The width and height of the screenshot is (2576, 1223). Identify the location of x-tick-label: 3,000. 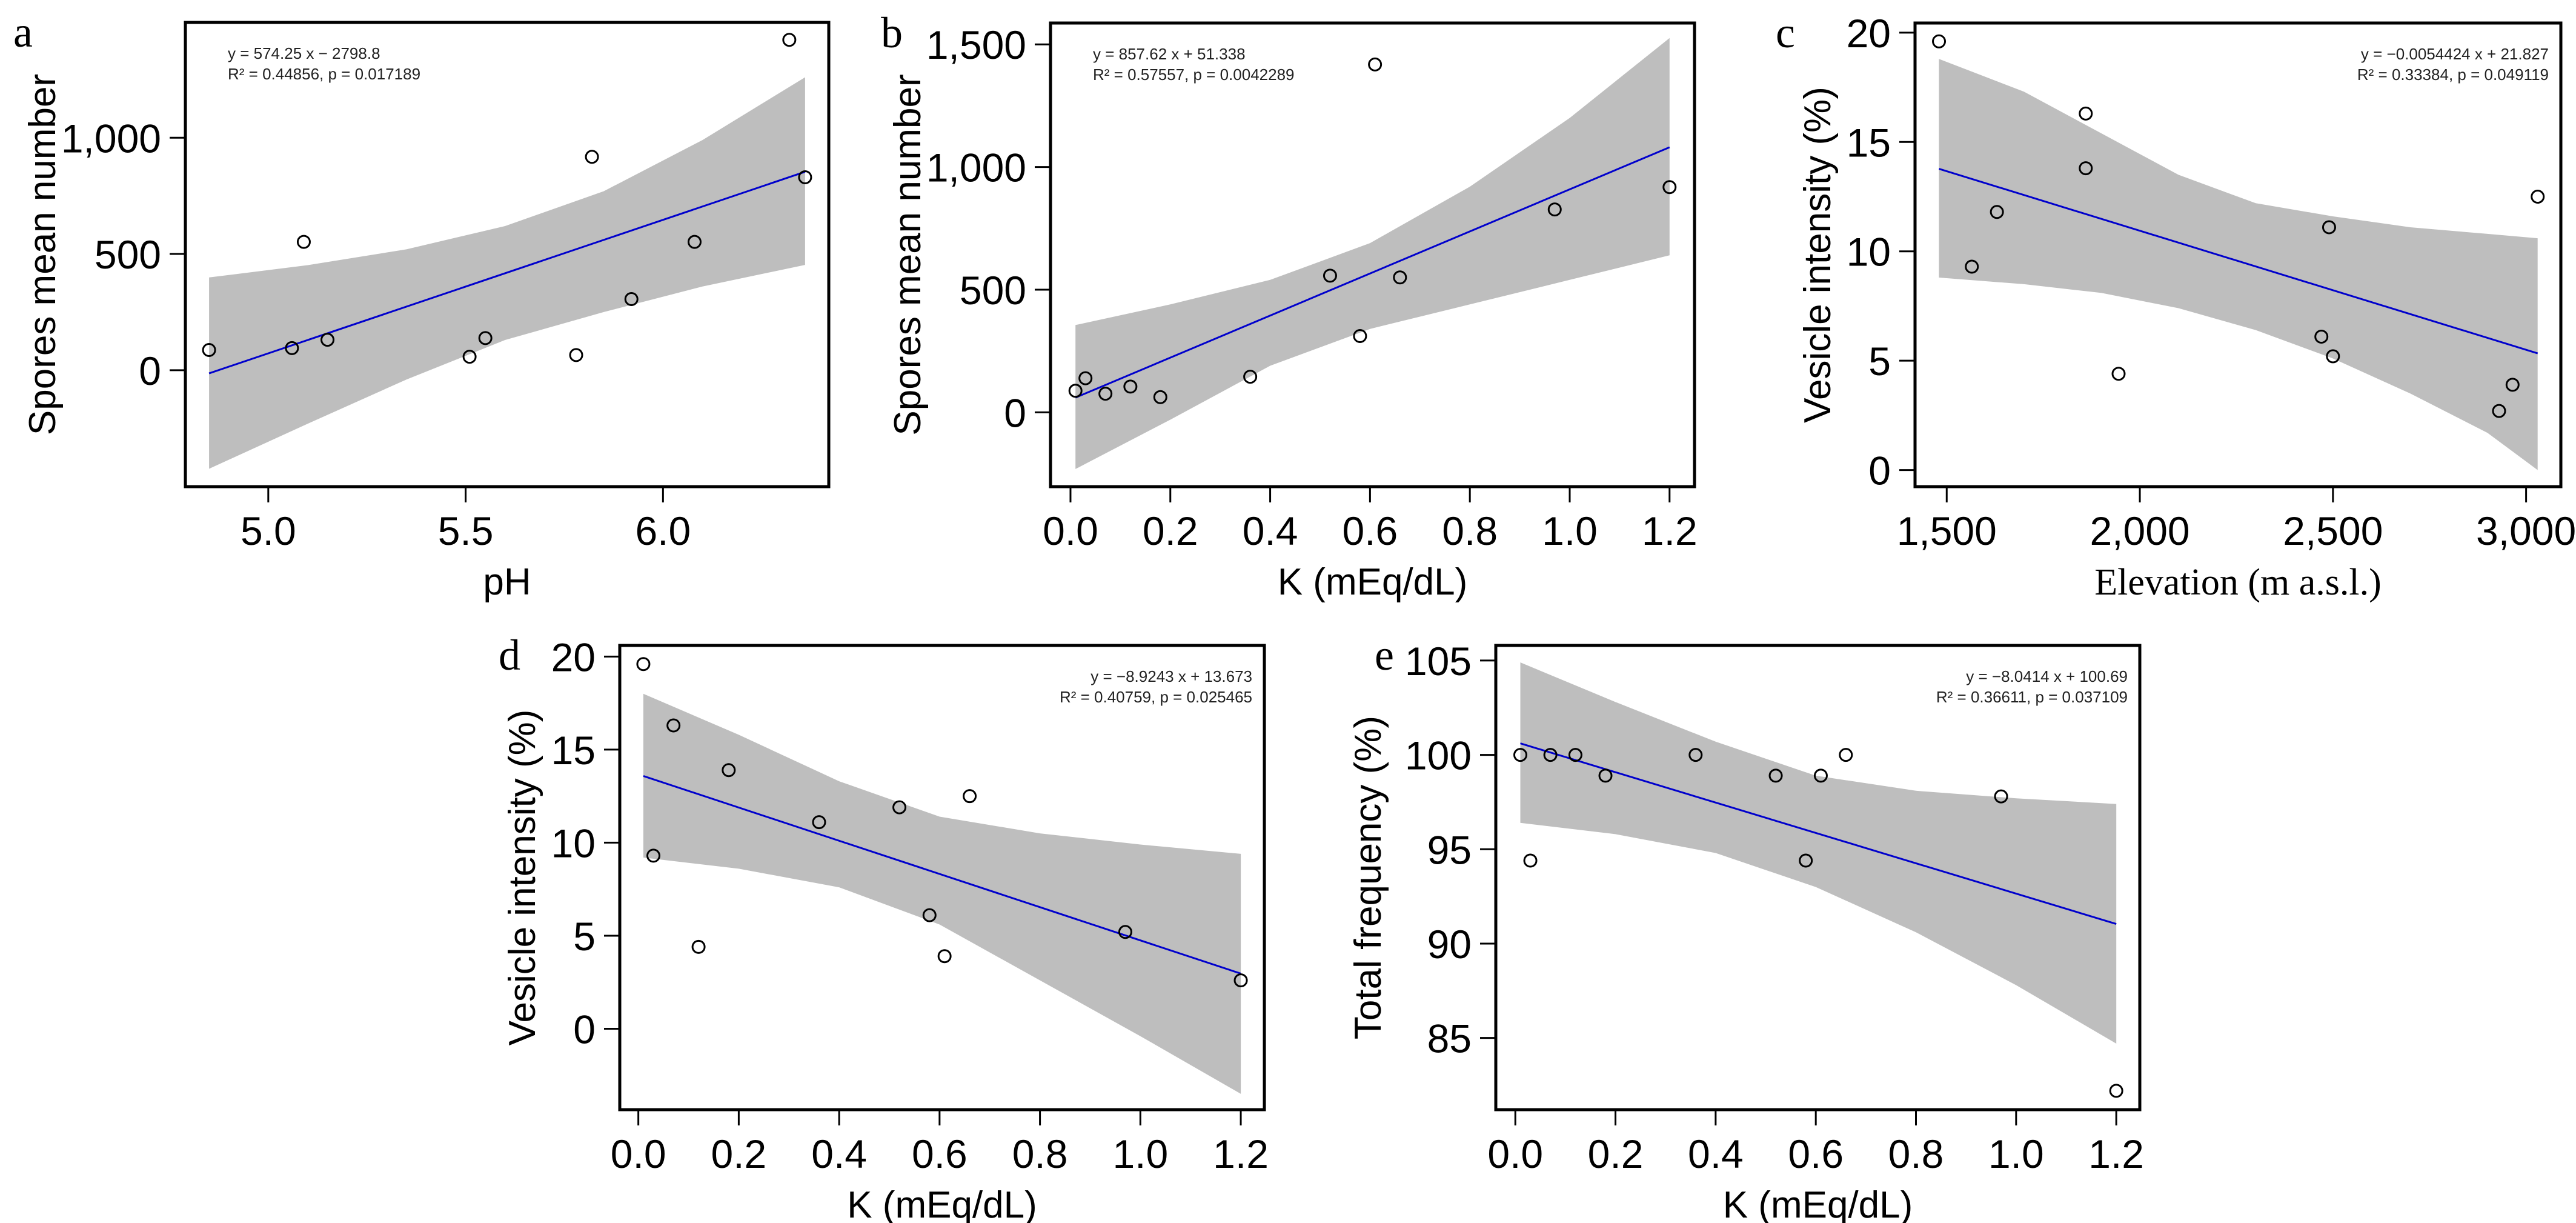
(2526, 530).